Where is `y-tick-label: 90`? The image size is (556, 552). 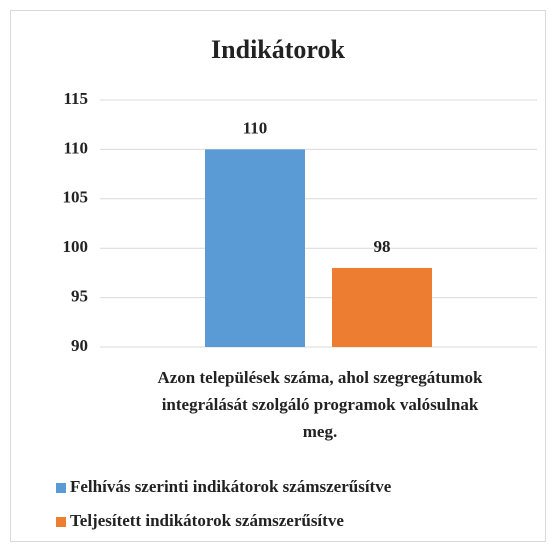 y-tick-label: 90 is located at coordinates (79, 345).